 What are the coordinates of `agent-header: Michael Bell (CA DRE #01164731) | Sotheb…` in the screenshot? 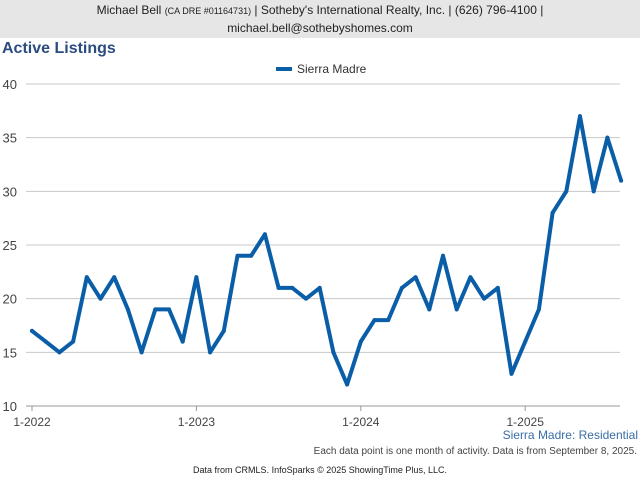 It's located at (320, 19).